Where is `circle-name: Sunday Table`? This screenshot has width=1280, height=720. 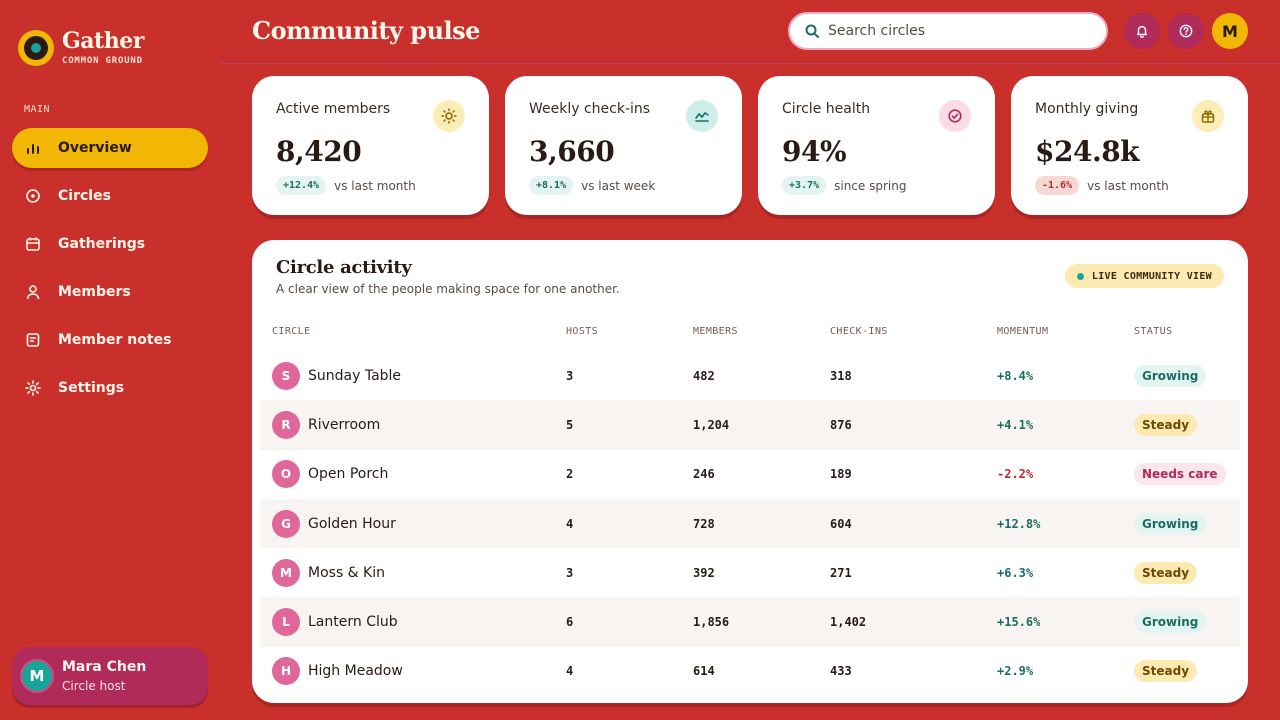 circle-name: Sunday Table is located at coordinates (355, 375).